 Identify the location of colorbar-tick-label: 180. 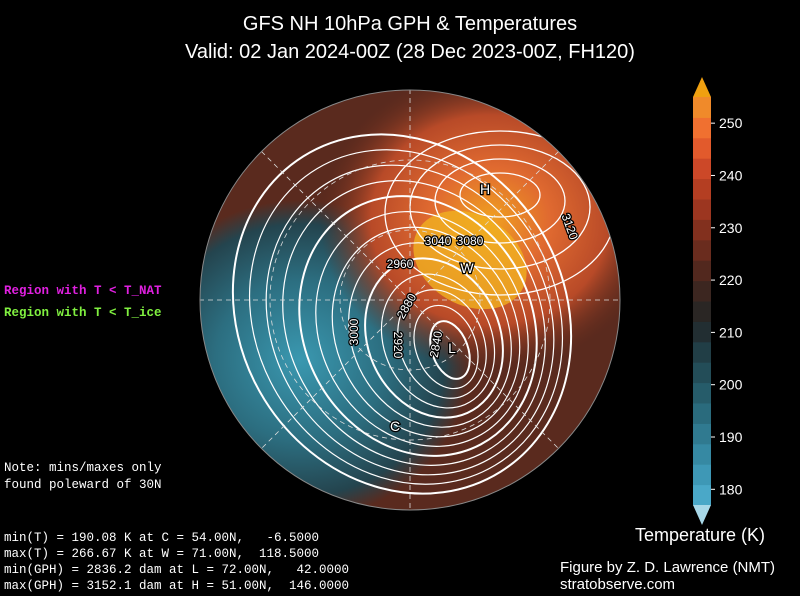
(731, 489).